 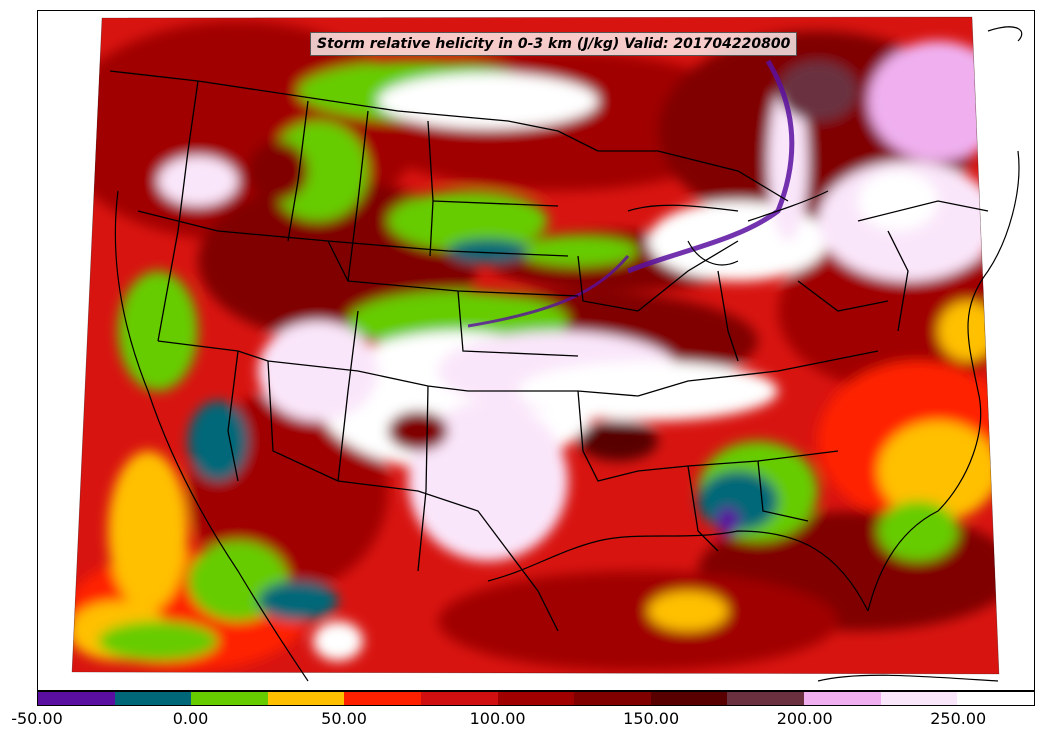 I want to click on colorbar-tick-label: 200.00, so click(x=804, y=718).